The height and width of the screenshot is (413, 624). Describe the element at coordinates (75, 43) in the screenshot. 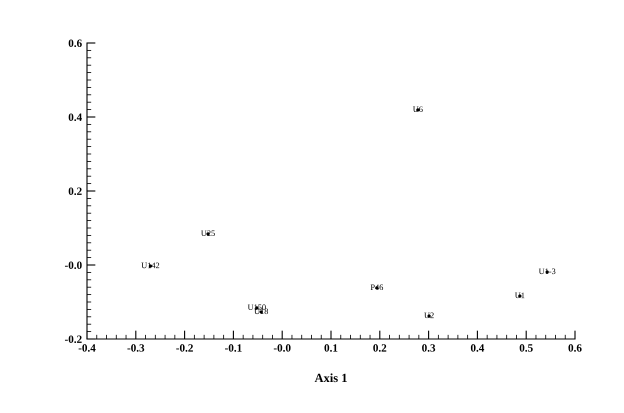

I see `y-tick-label: 0.6` at that location.